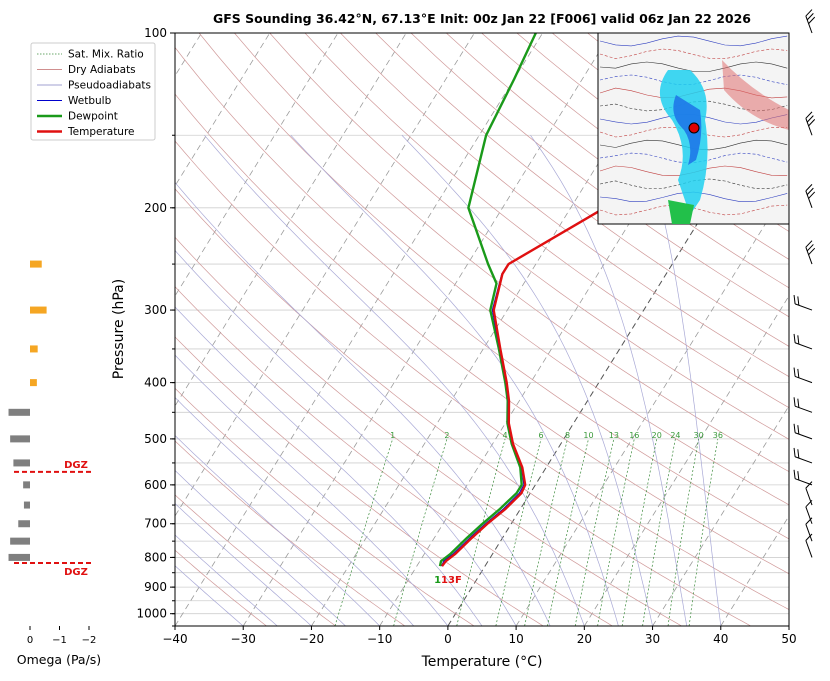  What do you see at coordinates (448, 639) in the screenshot?
I see `x-tick-label: 0` at bounding box center [448, 639].